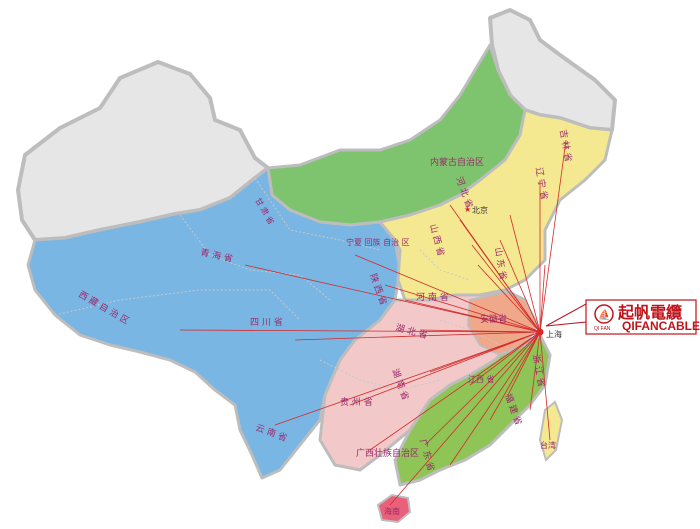 The image size is (700, 529). Describe the element at coordinates (540, 332) in the screenshot. I see `shanghai-marker` at that location.